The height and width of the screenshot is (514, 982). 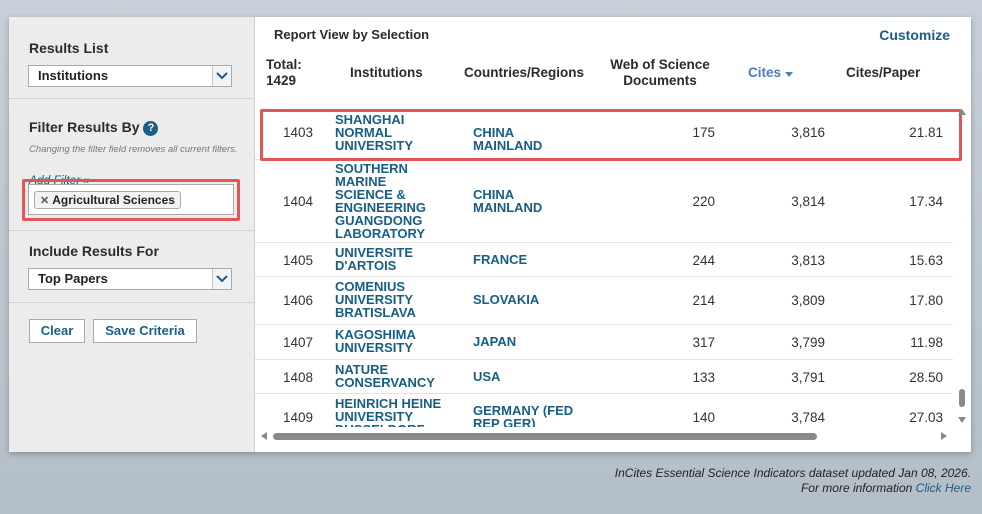 I want to click on total-label: Total:, so click(x=284, y=64).